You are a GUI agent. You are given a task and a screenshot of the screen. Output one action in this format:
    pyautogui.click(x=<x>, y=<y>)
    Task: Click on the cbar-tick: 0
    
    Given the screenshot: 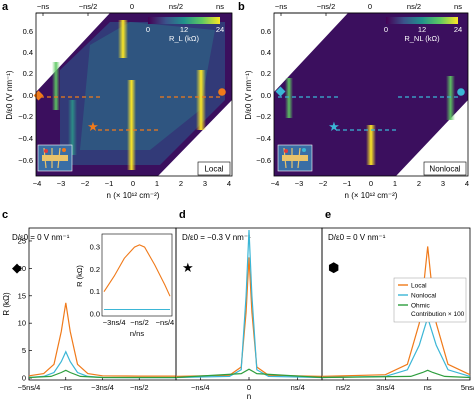 What is the action you would take?
    pyautogui.click(x=148, y=29)
    